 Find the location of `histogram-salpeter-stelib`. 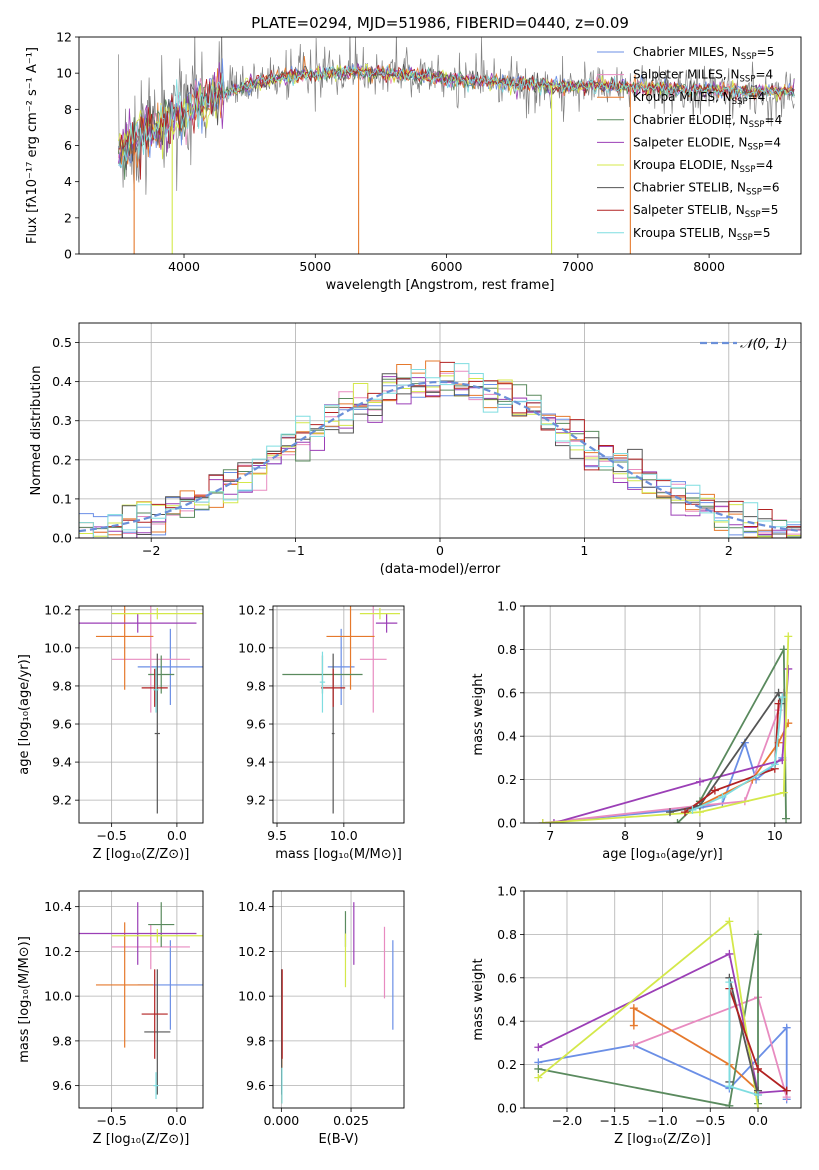

histogram-salpeter-stelib is located at coordinates (440, 449).